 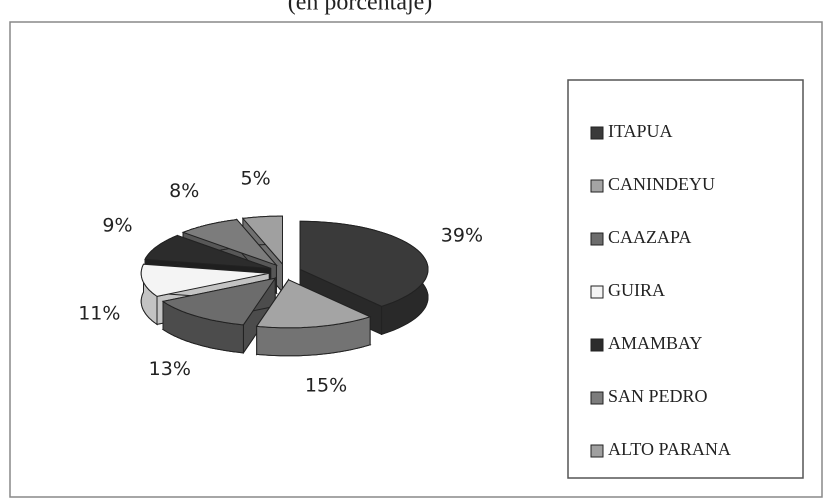 What do you see at coordinates (661, 184) in the screenshot?
I see `legend-label: CANINDEYU` at bounding box center [661, 184].